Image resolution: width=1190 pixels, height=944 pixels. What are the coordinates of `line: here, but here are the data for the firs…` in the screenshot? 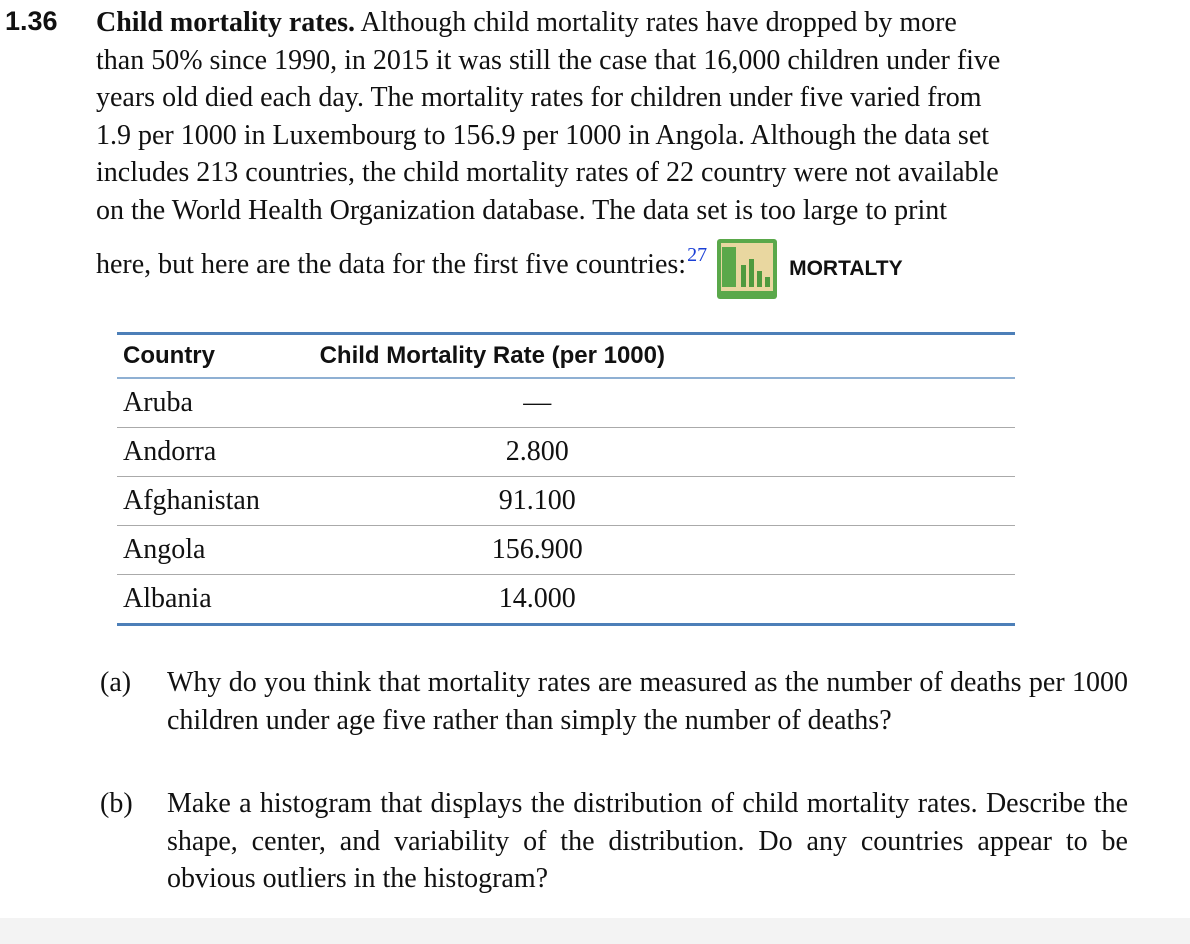 It's located at (548, 265).